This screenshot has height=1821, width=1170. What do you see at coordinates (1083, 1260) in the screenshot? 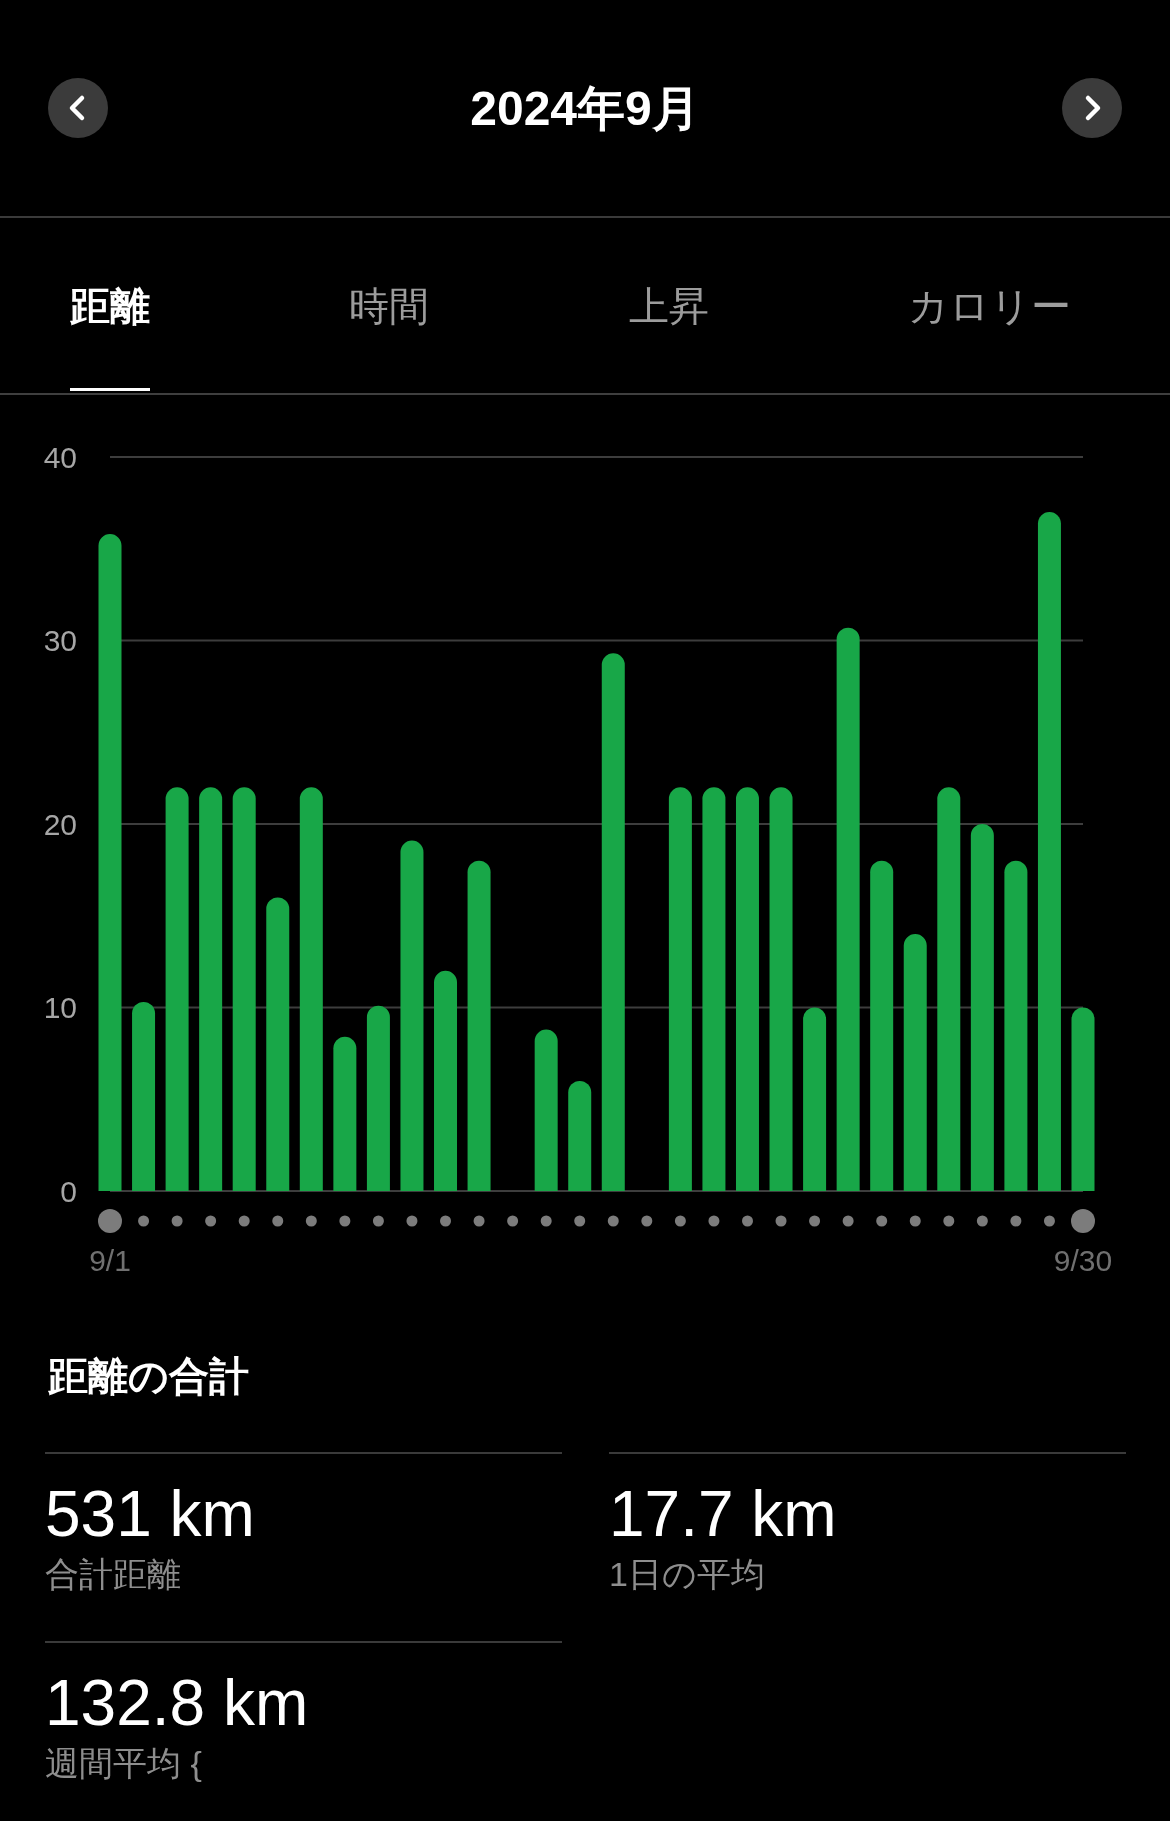
I see `x-tick-label: 9/30` at bounding box center [1083, 1260].